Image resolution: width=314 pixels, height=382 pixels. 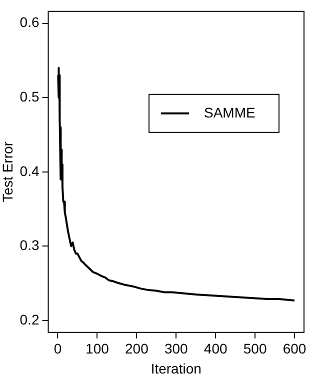 I want to click on y-tick-label: 0.6, so click(x=30, y=22).